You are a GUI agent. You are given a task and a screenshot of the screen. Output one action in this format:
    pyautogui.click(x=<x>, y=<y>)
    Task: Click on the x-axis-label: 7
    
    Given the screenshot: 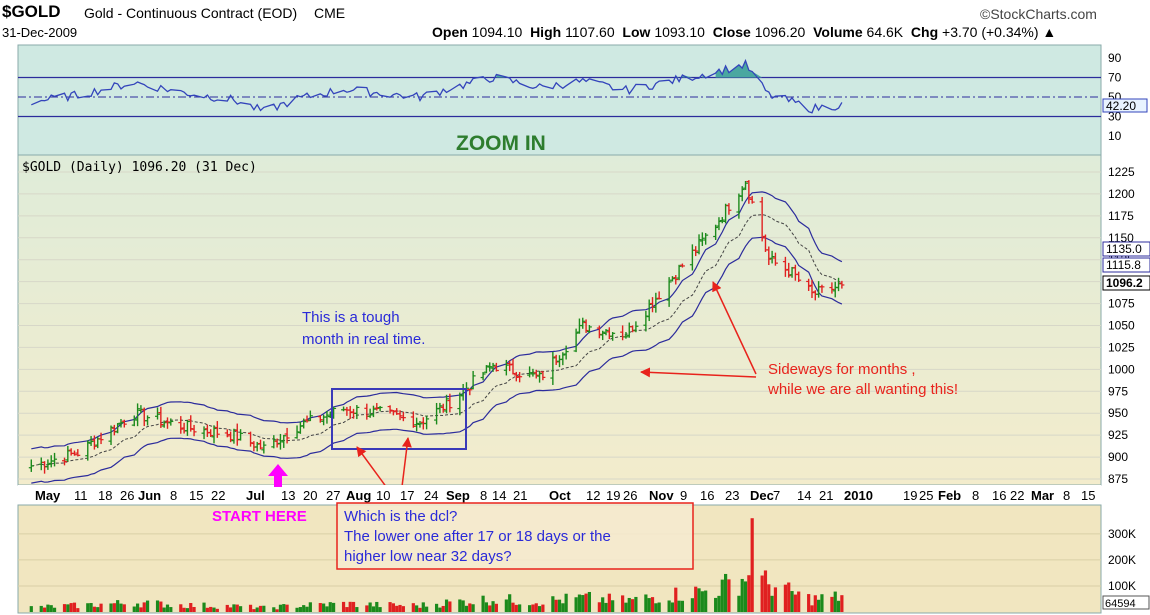 What is the action you would take?
    pyautogui.click(x=776, y=495)
    